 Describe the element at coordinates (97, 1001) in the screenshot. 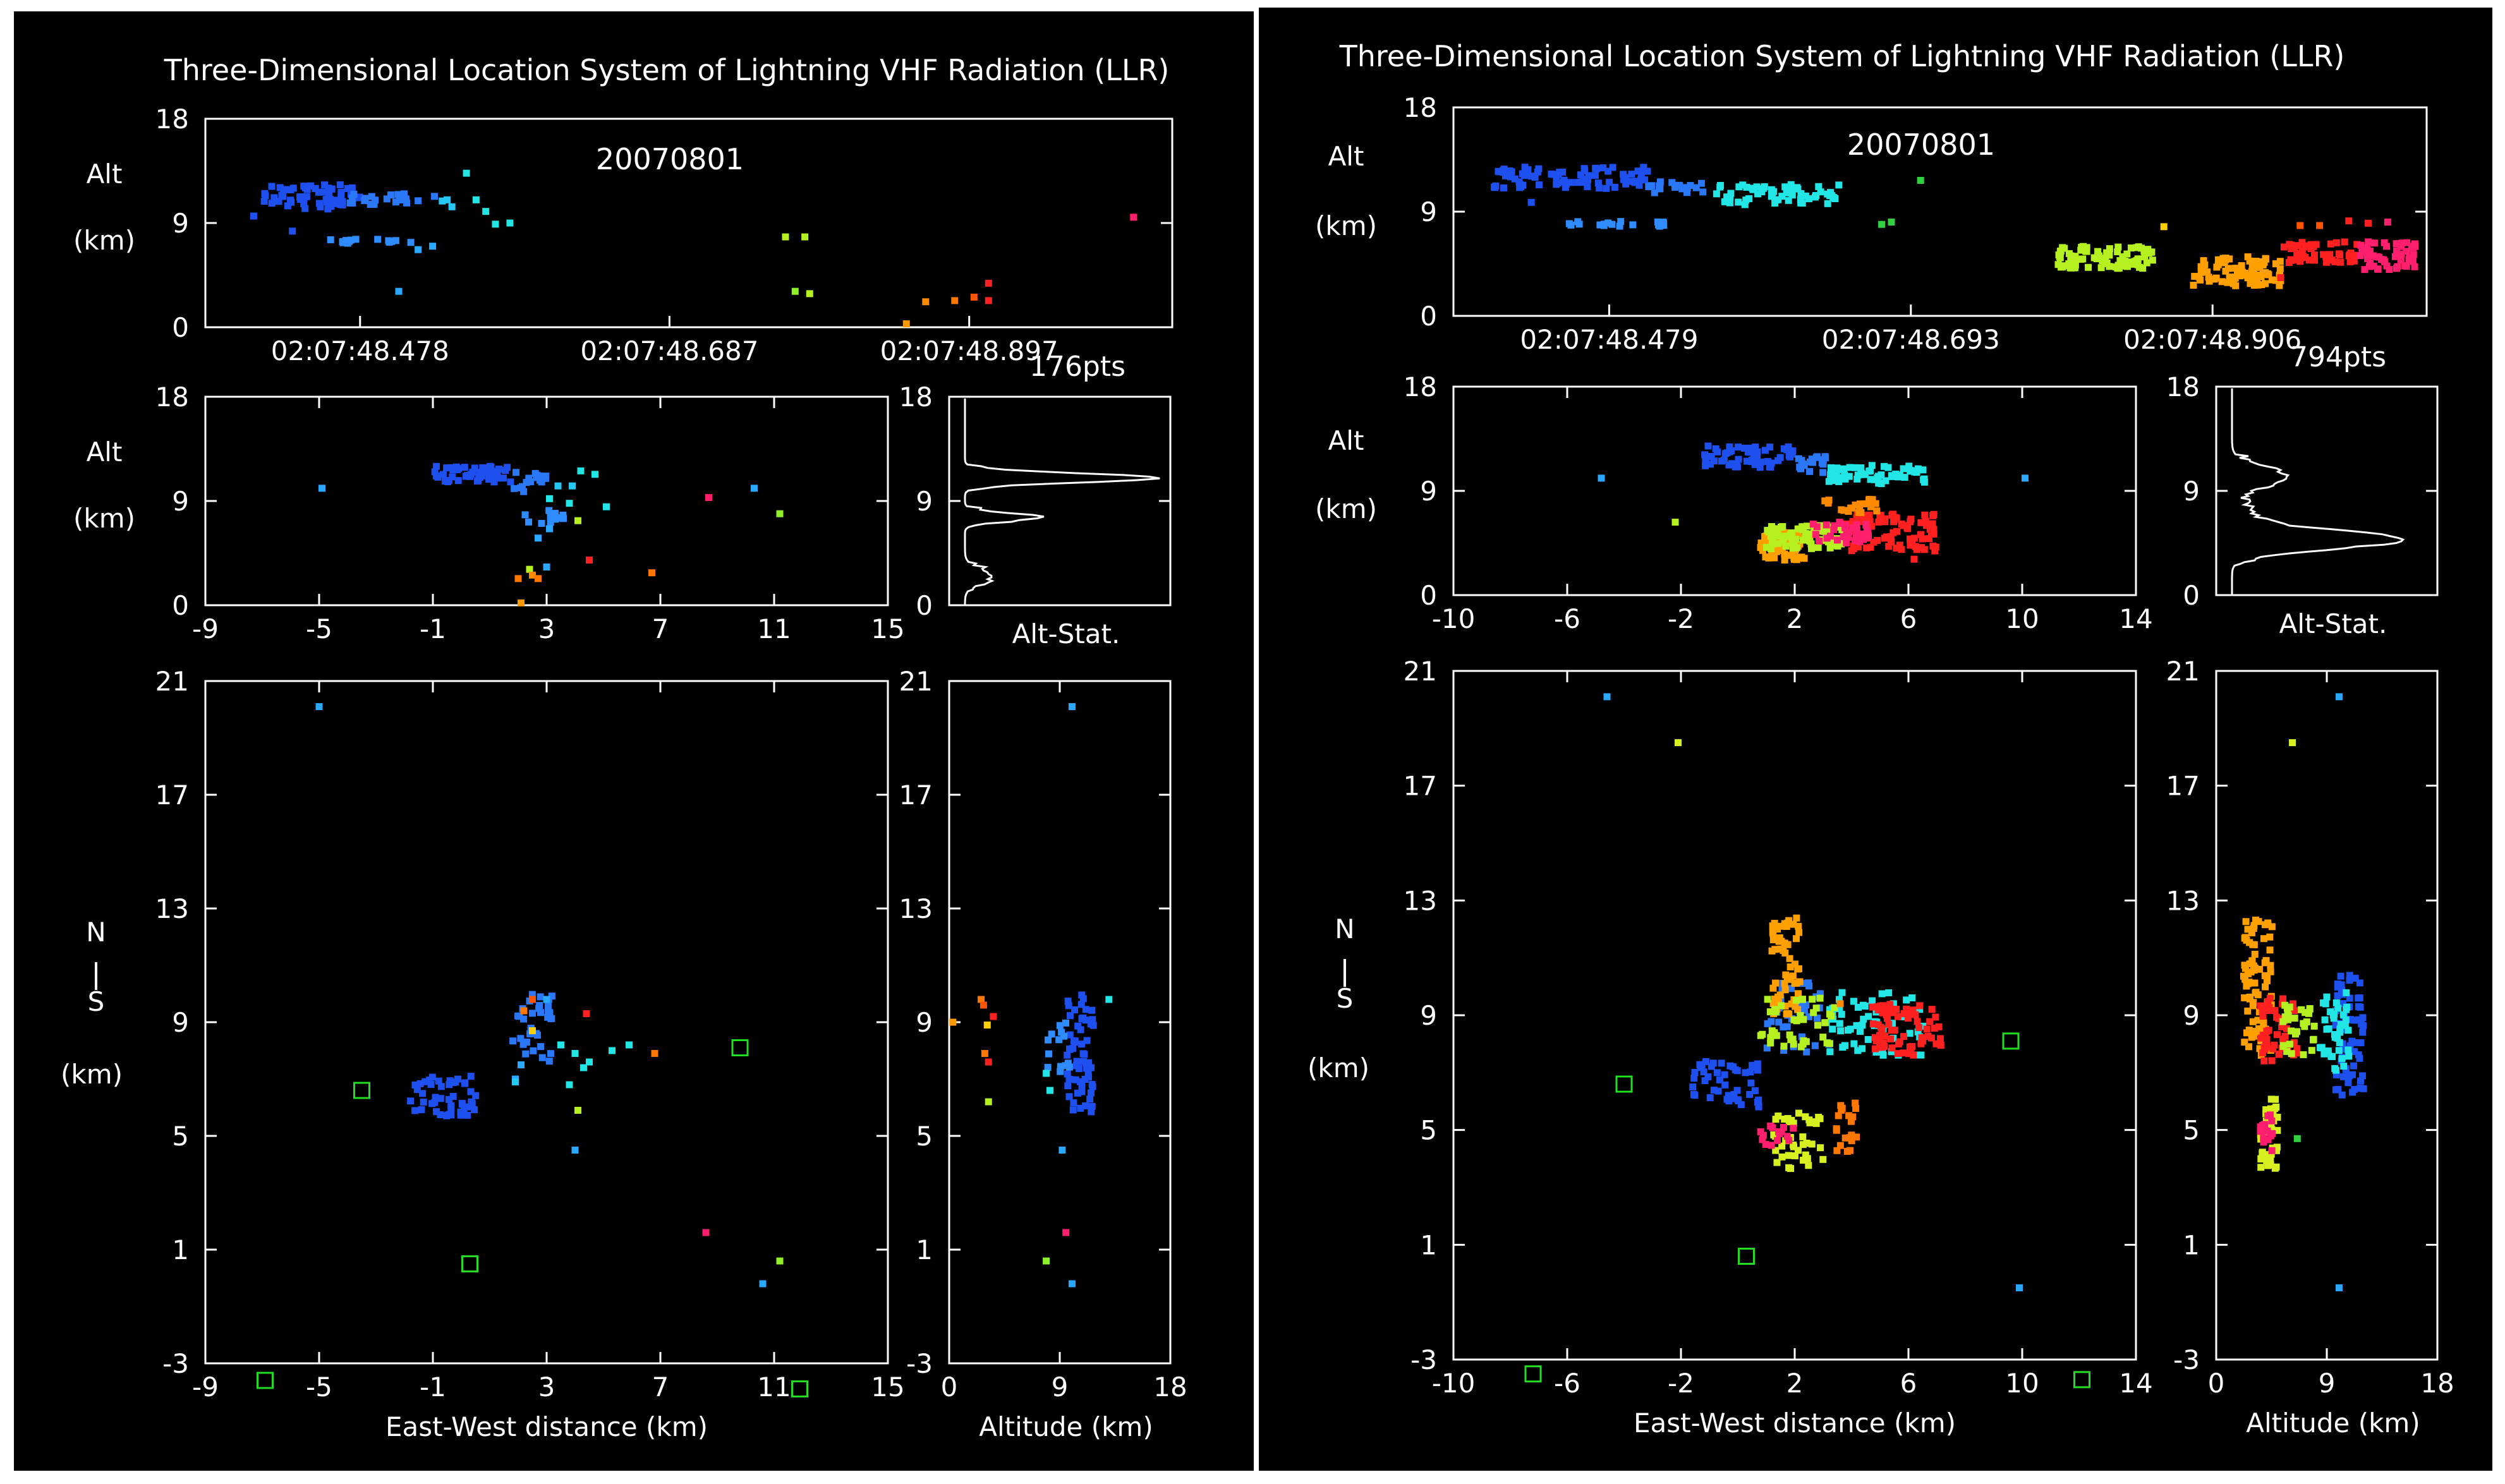

I see `plan-view-a-ylabel-s: S` at that location.